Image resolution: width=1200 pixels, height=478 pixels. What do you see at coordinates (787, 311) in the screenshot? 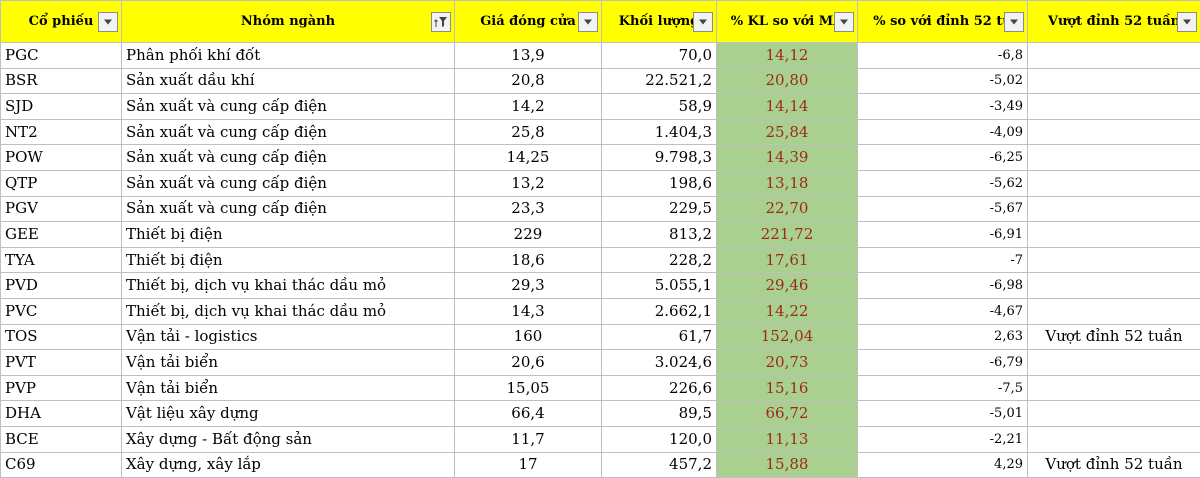
I see `cell-vol-vs-ma: 14,22` at bounding box center [787, 311].